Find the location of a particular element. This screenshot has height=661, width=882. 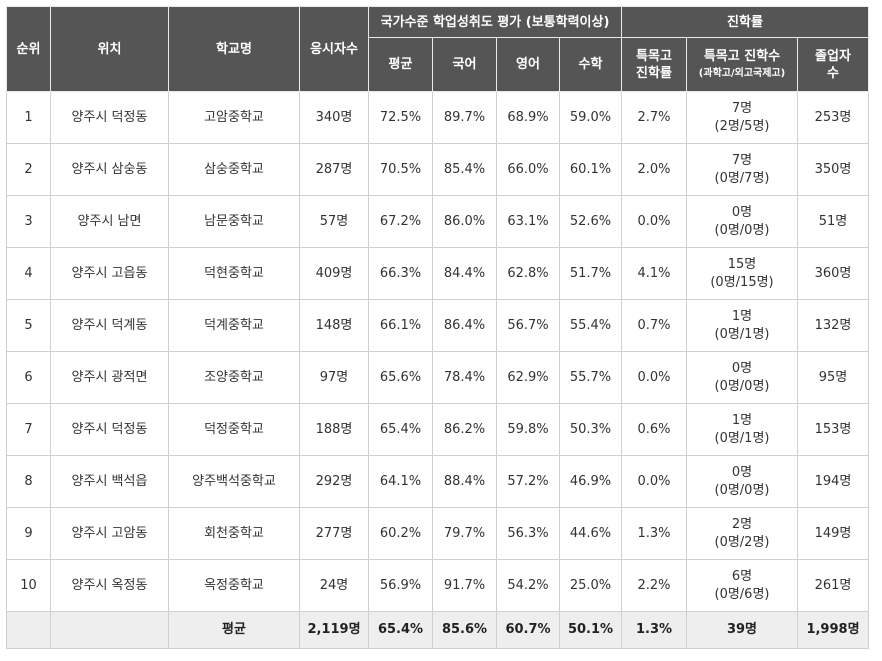

cell-special-count: 6명 (0명/6명) is located at coordinates (742, 585).